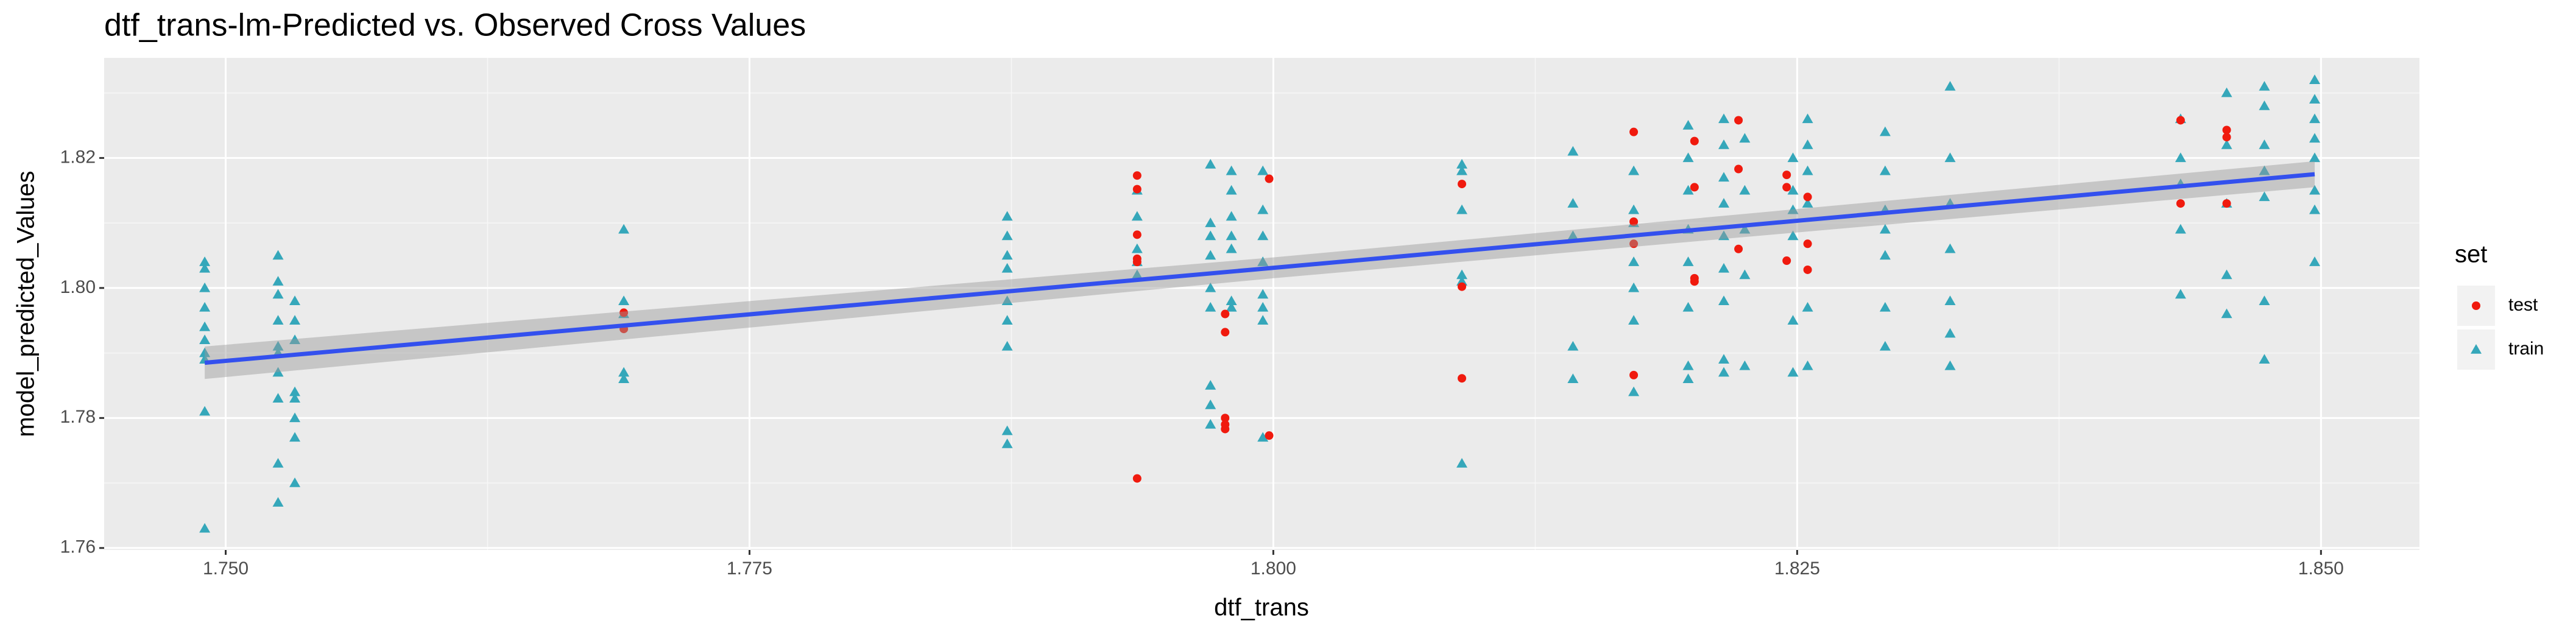 This screenshot has width=2576, height=634. Describe the element at coordinates (749, 568) in the screenshot. I see `x-tick-label: 1.775` at that location.